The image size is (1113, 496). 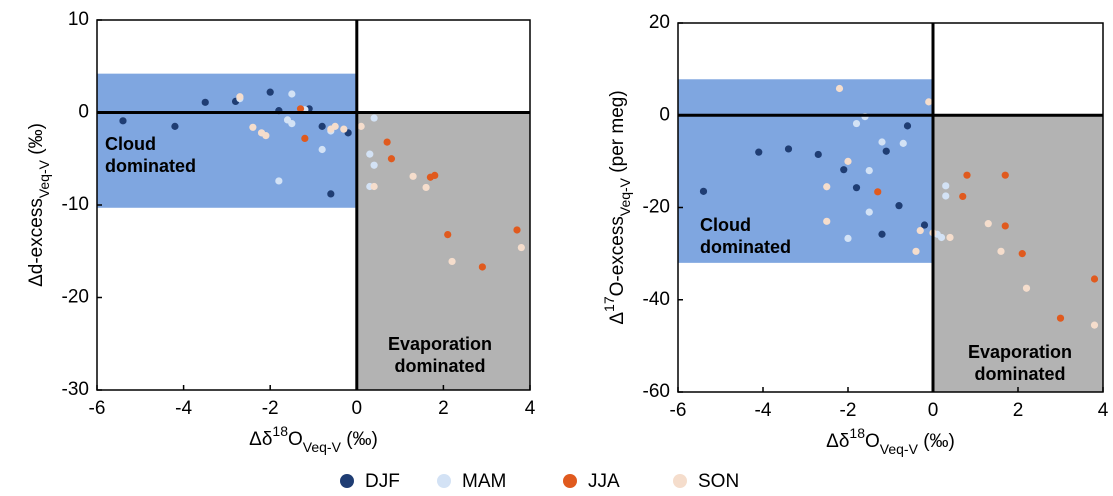 What do you see at coordinates (706, 481) in the screenshot?
I see `legend-item: SON` at bounding box center [706, 481].